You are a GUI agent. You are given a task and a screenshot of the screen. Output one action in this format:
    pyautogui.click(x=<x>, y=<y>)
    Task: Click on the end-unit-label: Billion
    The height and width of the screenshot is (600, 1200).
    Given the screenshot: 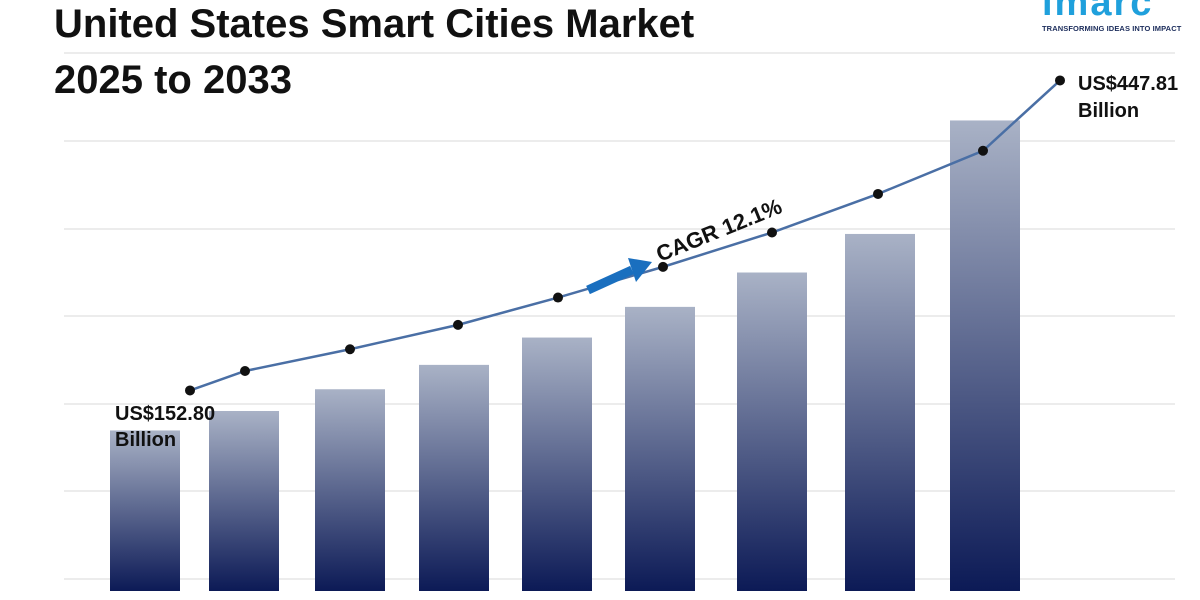 What is the action you would take?
    pyautogui.click(x=1108, y=111)
    